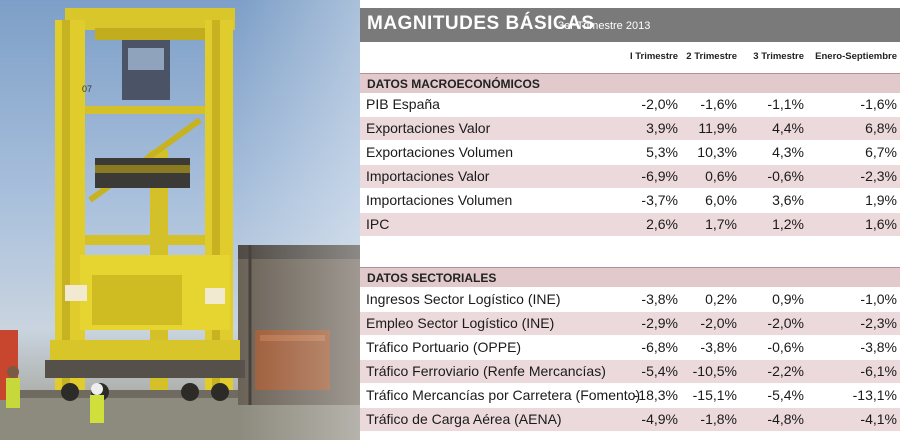 This screenshot has width=900, height=440. Describe the element at coordinates (87, 89) in the screenshot. I see `crane-number-label: 07` at that location.